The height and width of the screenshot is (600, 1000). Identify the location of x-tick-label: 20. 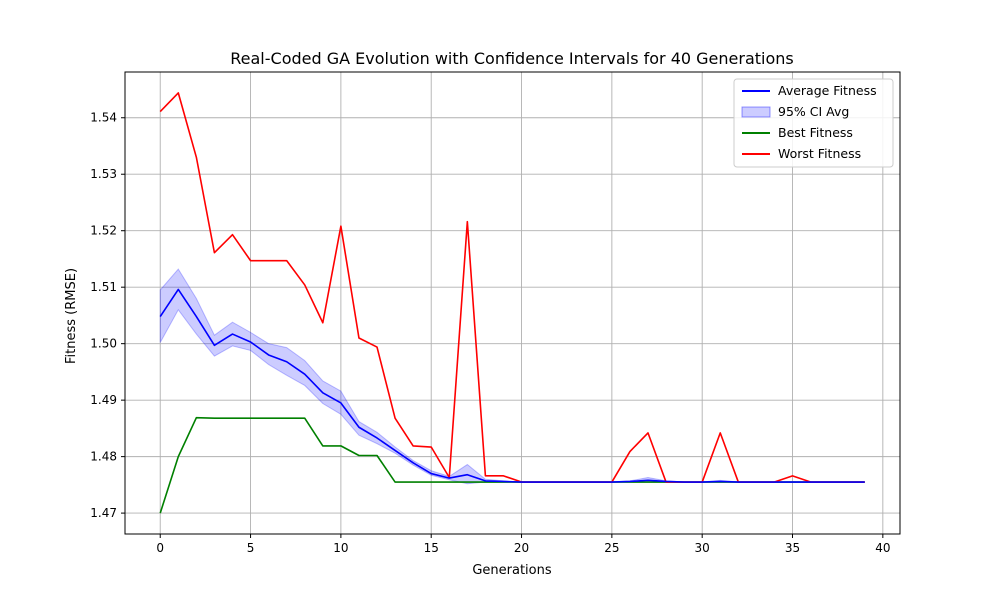
(521, 548).